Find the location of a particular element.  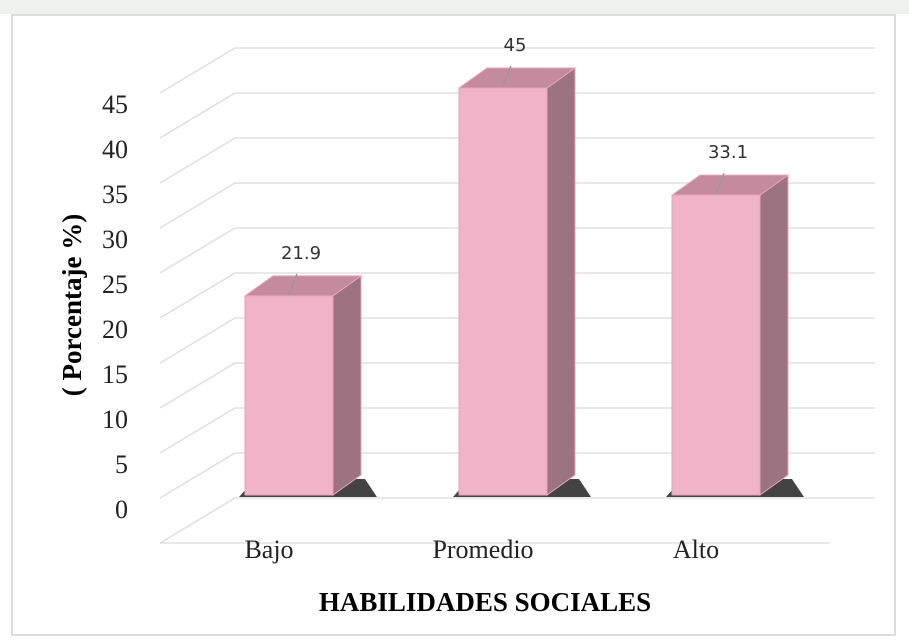

y-tick-label: 20 is located at coordinates (115, 329).